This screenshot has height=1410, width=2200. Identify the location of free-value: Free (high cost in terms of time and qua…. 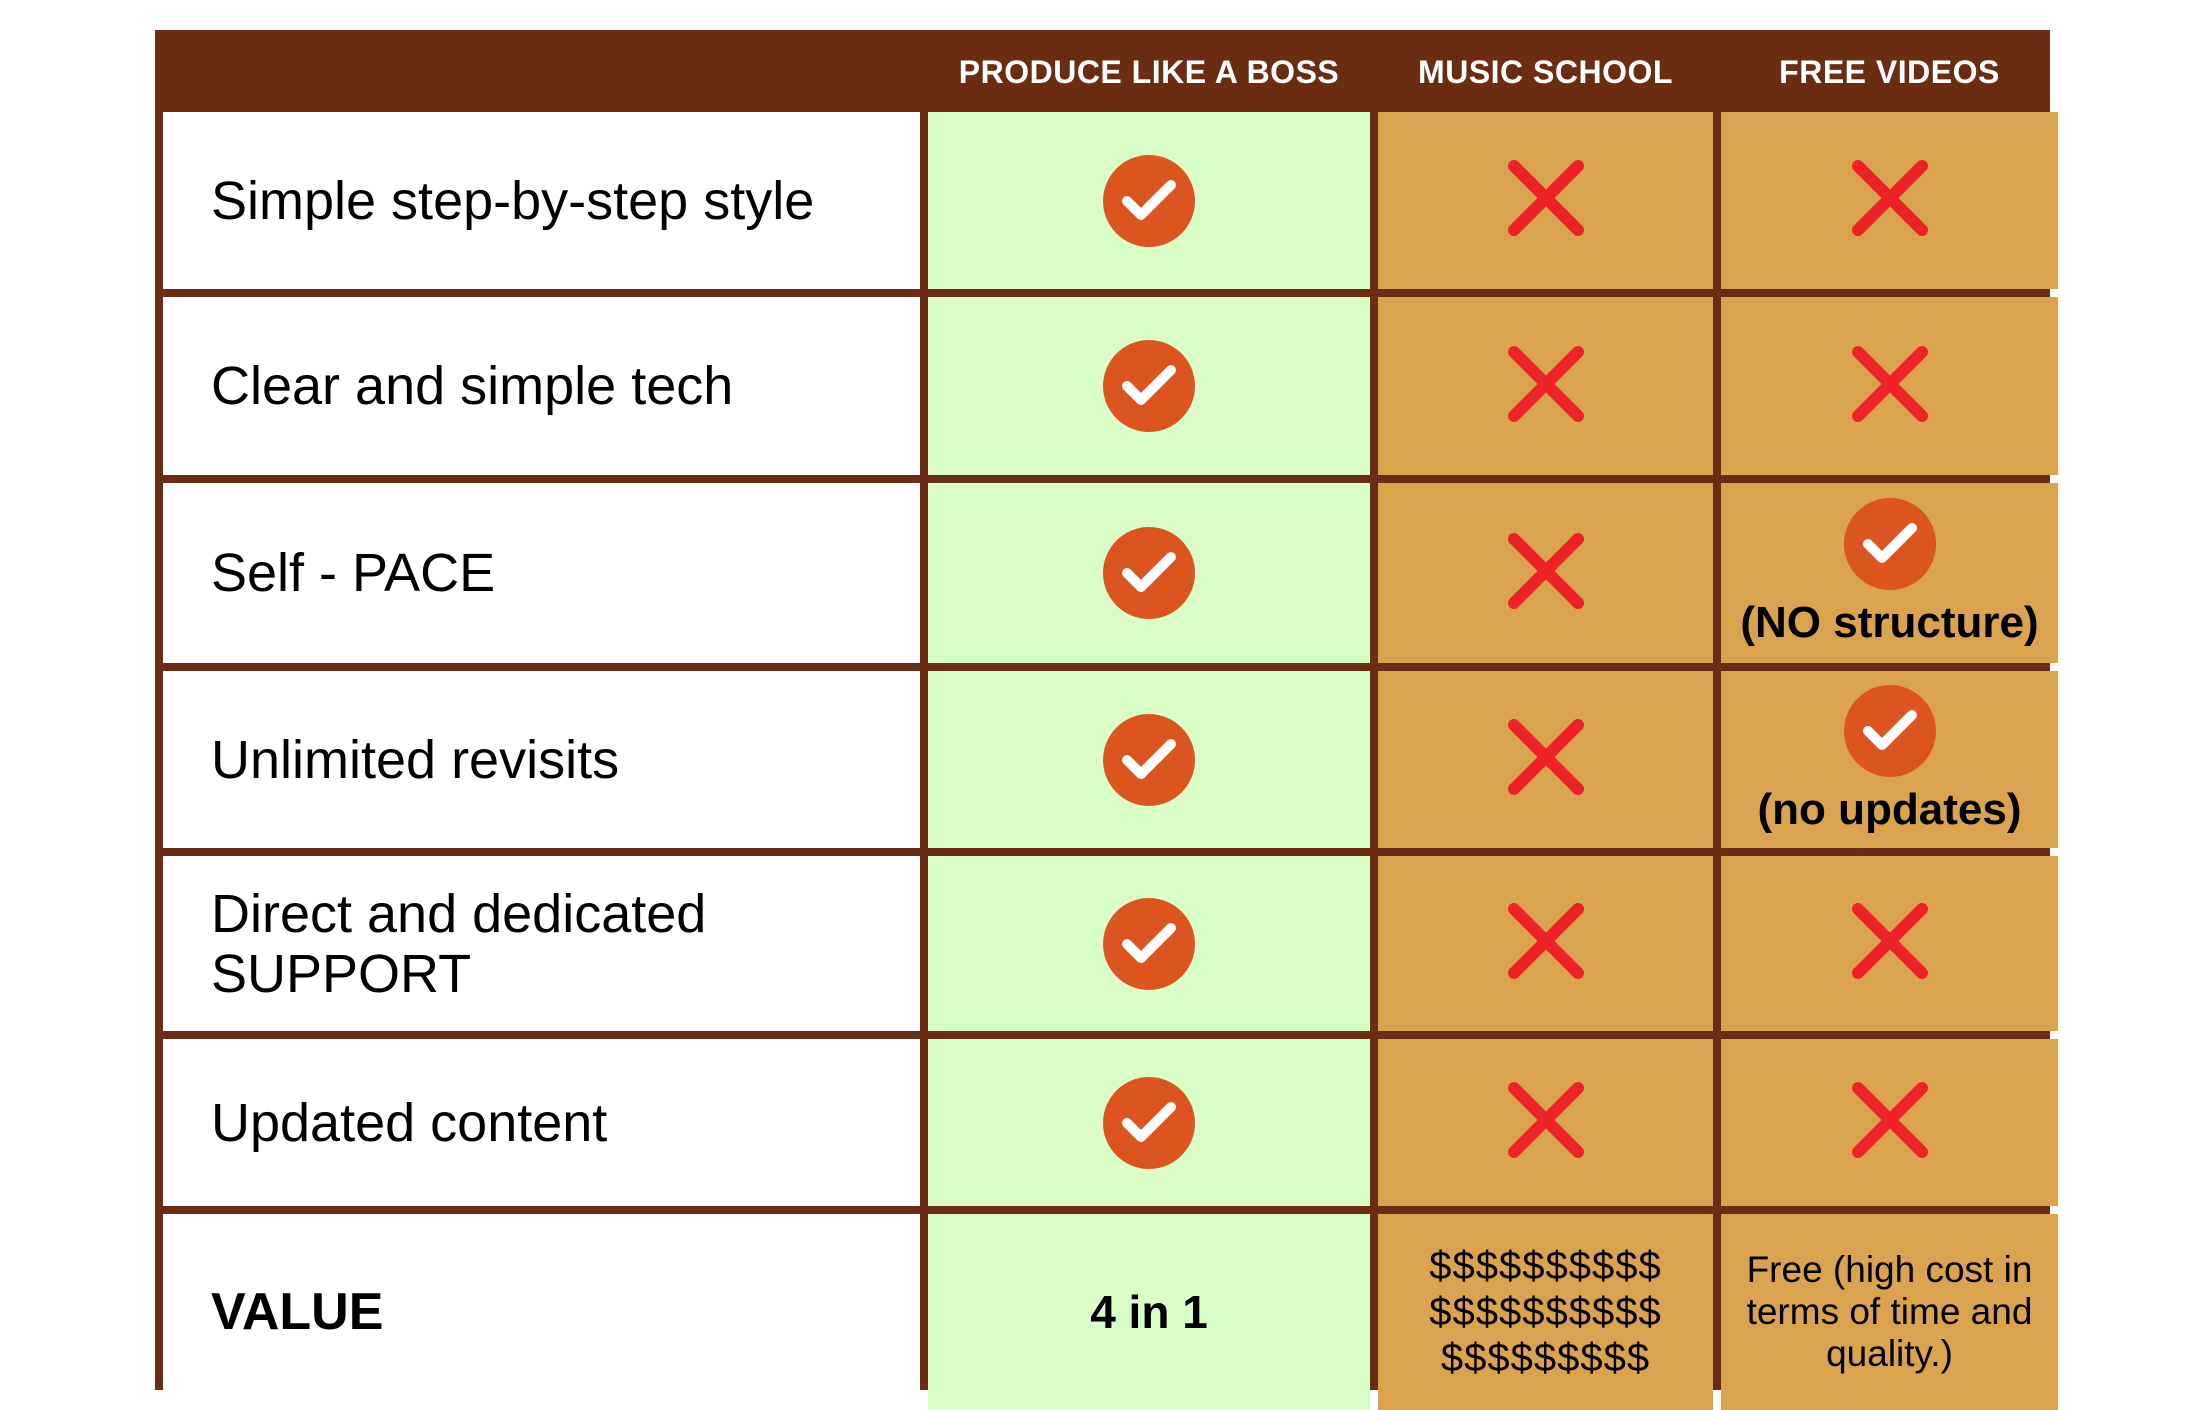
(1889, 1311).